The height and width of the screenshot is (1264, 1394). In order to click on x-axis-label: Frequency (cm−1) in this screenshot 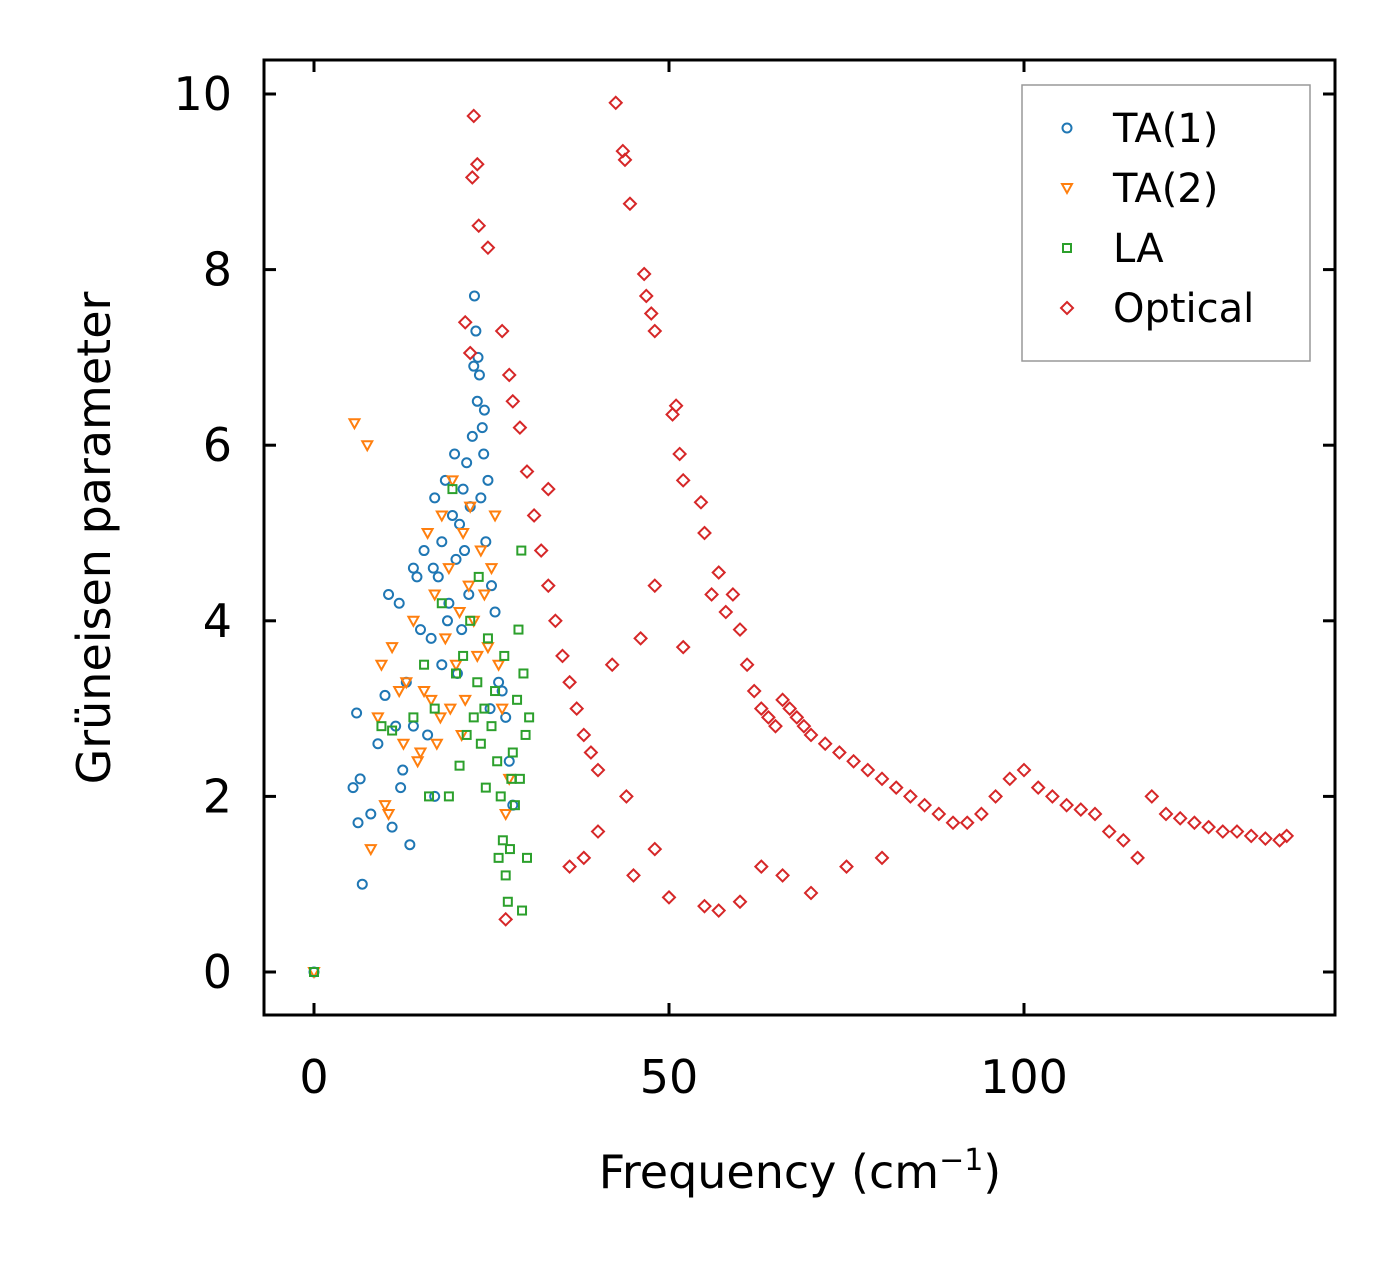, I will do `click(800, 1171)`.